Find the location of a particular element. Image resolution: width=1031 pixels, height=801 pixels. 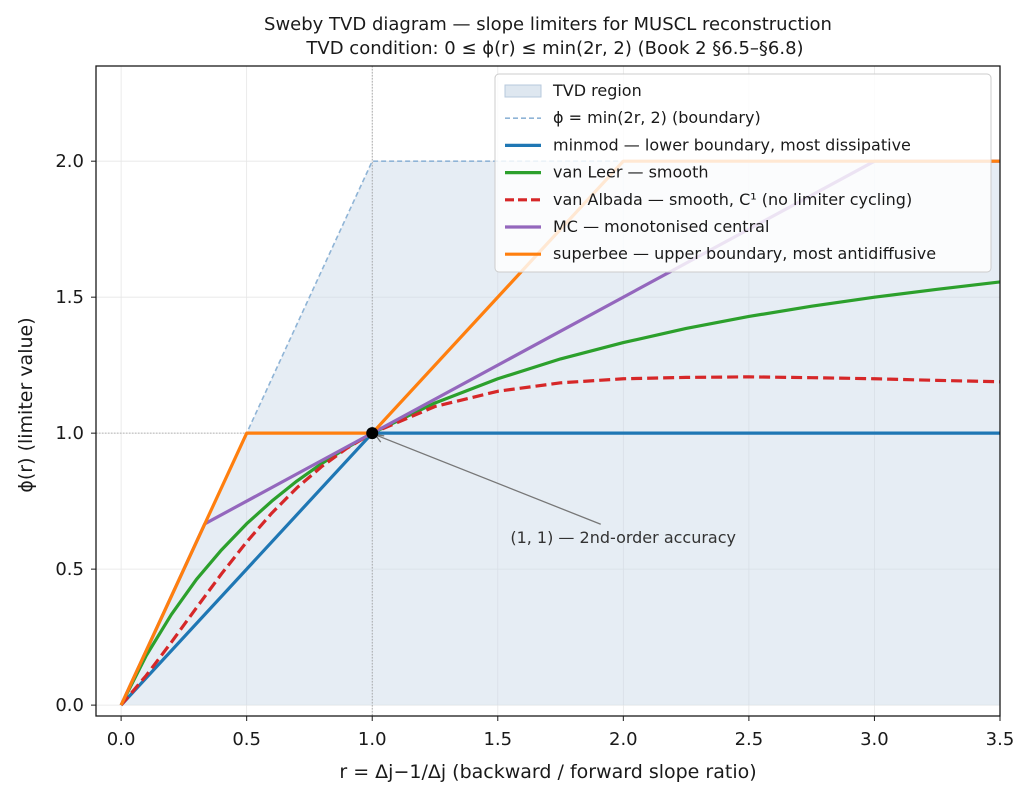

legend-label-boundary: ϕ = min(2r, 2) (boundary) is located at coordinates (657, 117).